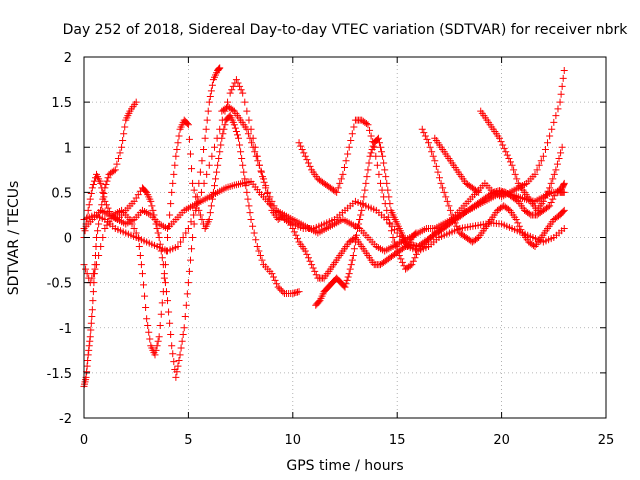 This screenshot has width=640, height=480. I want to click on y-tick-label: -2, so click(65, 419).